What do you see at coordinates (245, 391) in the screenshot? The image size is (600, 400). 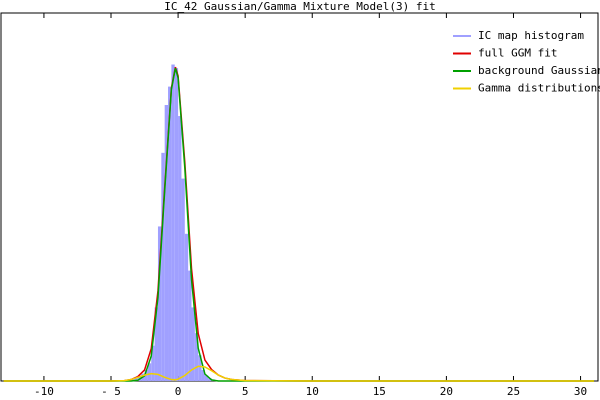 I see `x-tick-label: 5` at bounding box center [245, 391].